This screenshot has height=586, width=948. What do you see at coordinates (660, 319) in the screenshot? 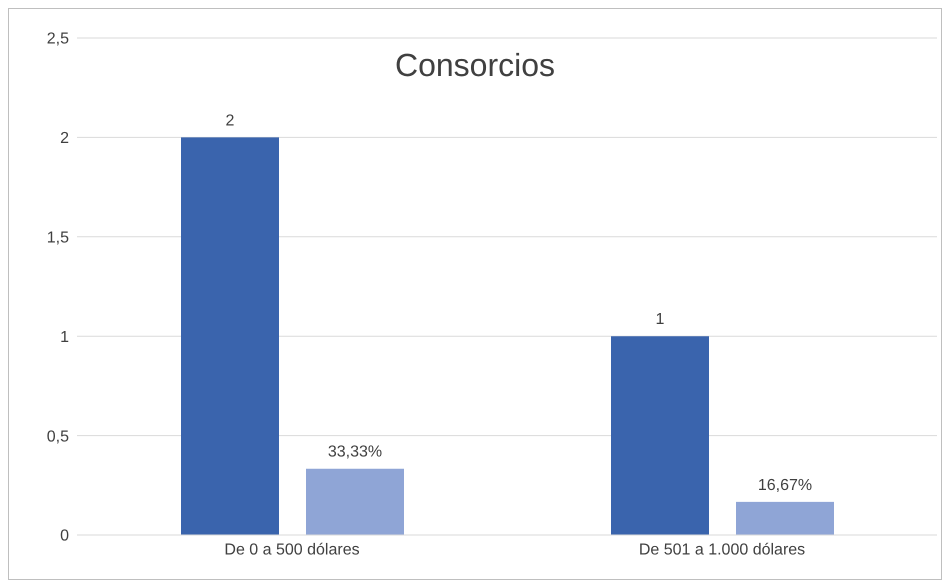
I see `data-label: 1` at bounding box center [660, 319].